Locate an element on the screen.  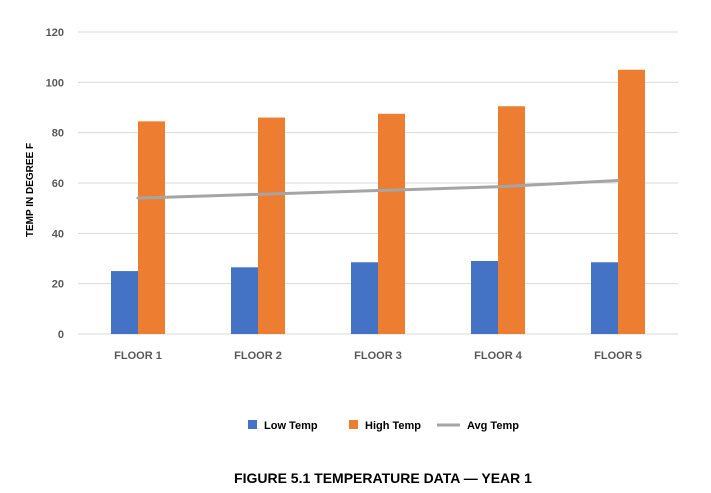
y-tick-label: 100 is located at coordinates (55, 83).